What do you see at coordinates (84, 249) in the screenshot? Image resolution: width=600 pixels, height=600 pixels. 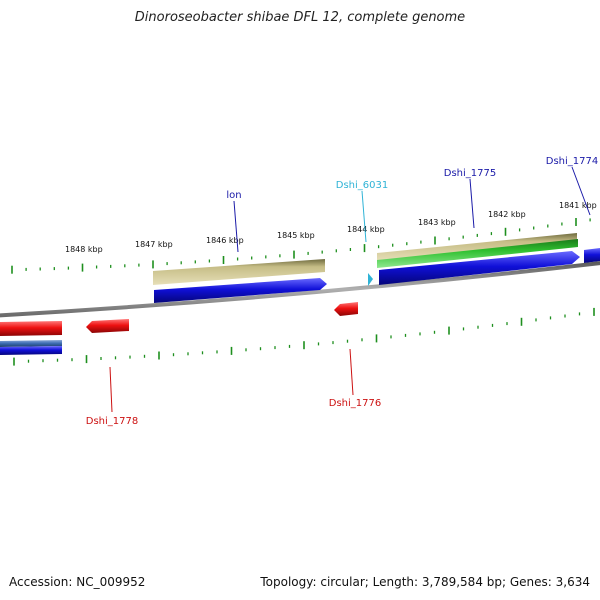 I see `kbp-label-1848: 1848 kbp` at bounding box center [84, 249].